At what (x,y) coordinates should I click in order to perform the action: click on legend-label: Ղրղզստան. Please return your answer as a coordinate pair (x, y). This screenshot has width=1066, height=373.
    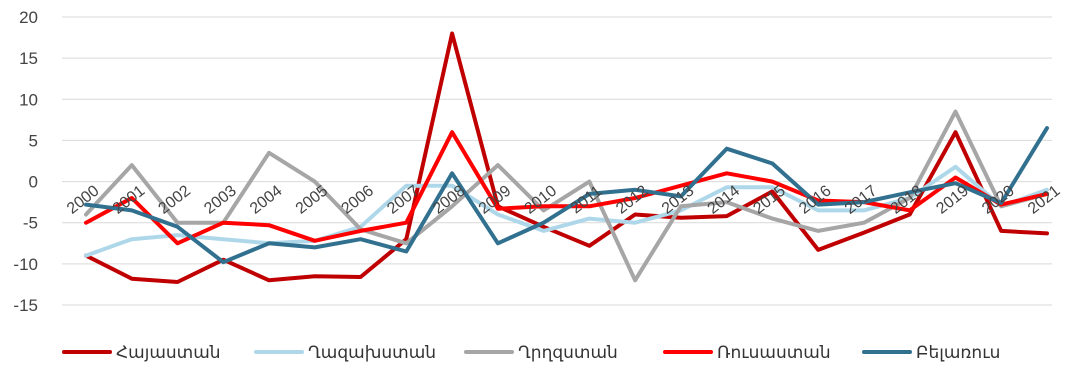
    Looking at the image, I should click on (568, 352).